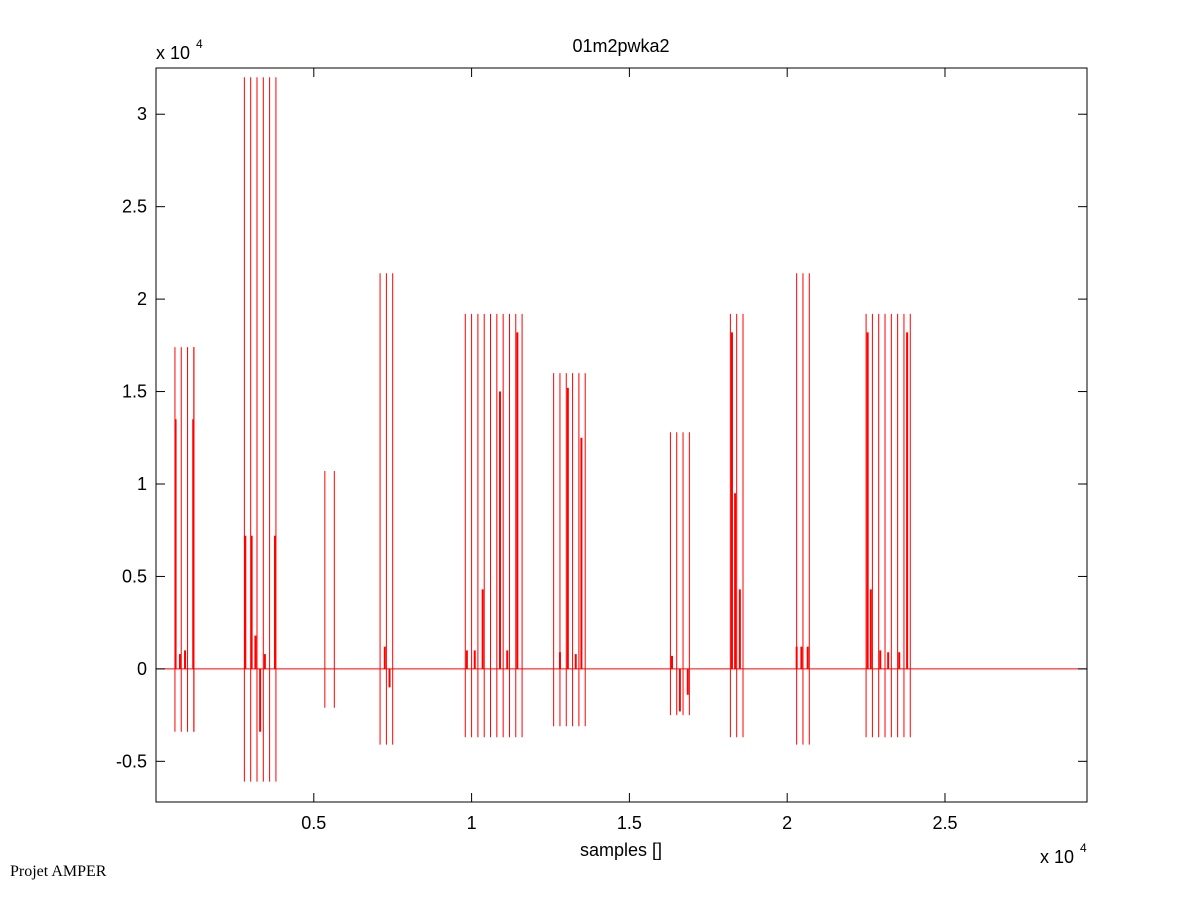 Image resolution: width=1201 pixels, height=901 pixels. What do you see at coordinates (134, 207) in the screenshot?
I see `y-tick-label: 2.5` at bounding box center [134, 207].